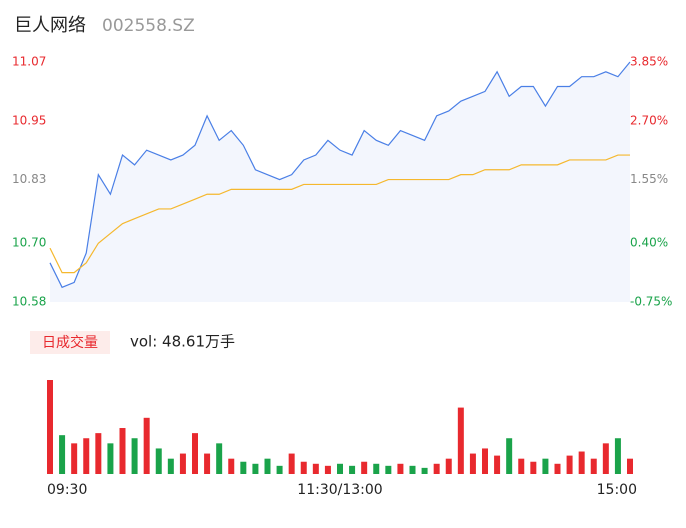 Image resolution: width=686 pixels, height=528 pixels. I want to click on stock-code: 002558.SZ, so click(148, 26).